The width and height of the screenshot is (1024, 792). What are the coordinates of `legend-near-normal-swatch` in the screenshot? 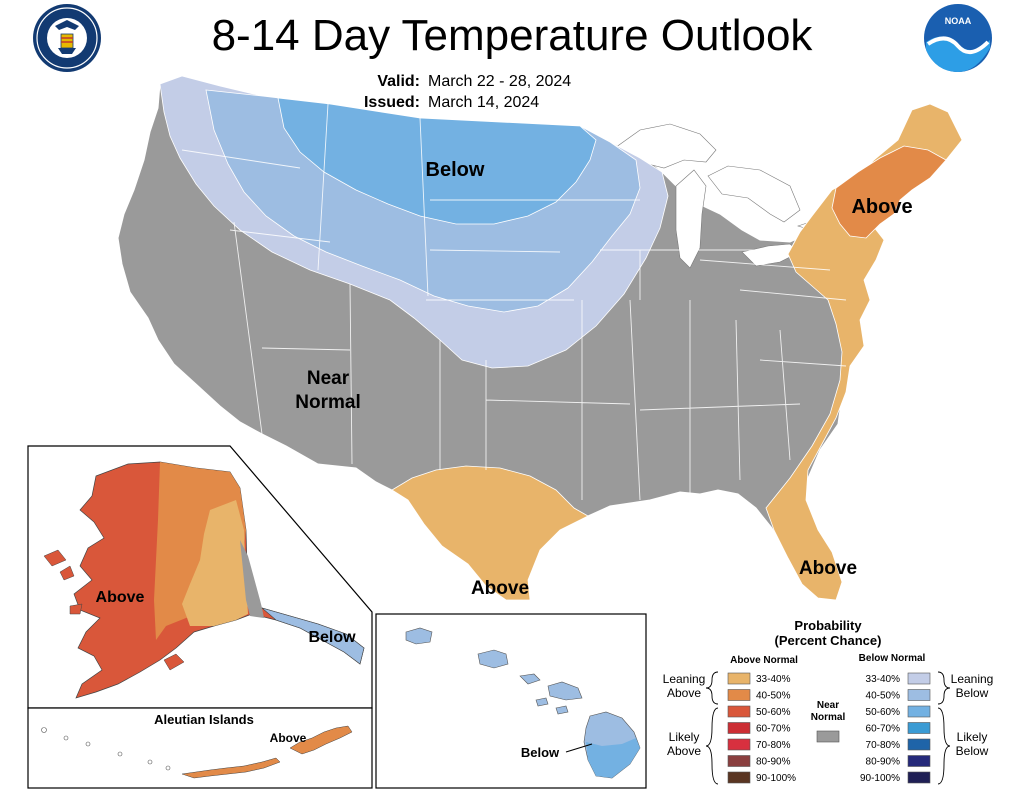 It's located at (828, 736).